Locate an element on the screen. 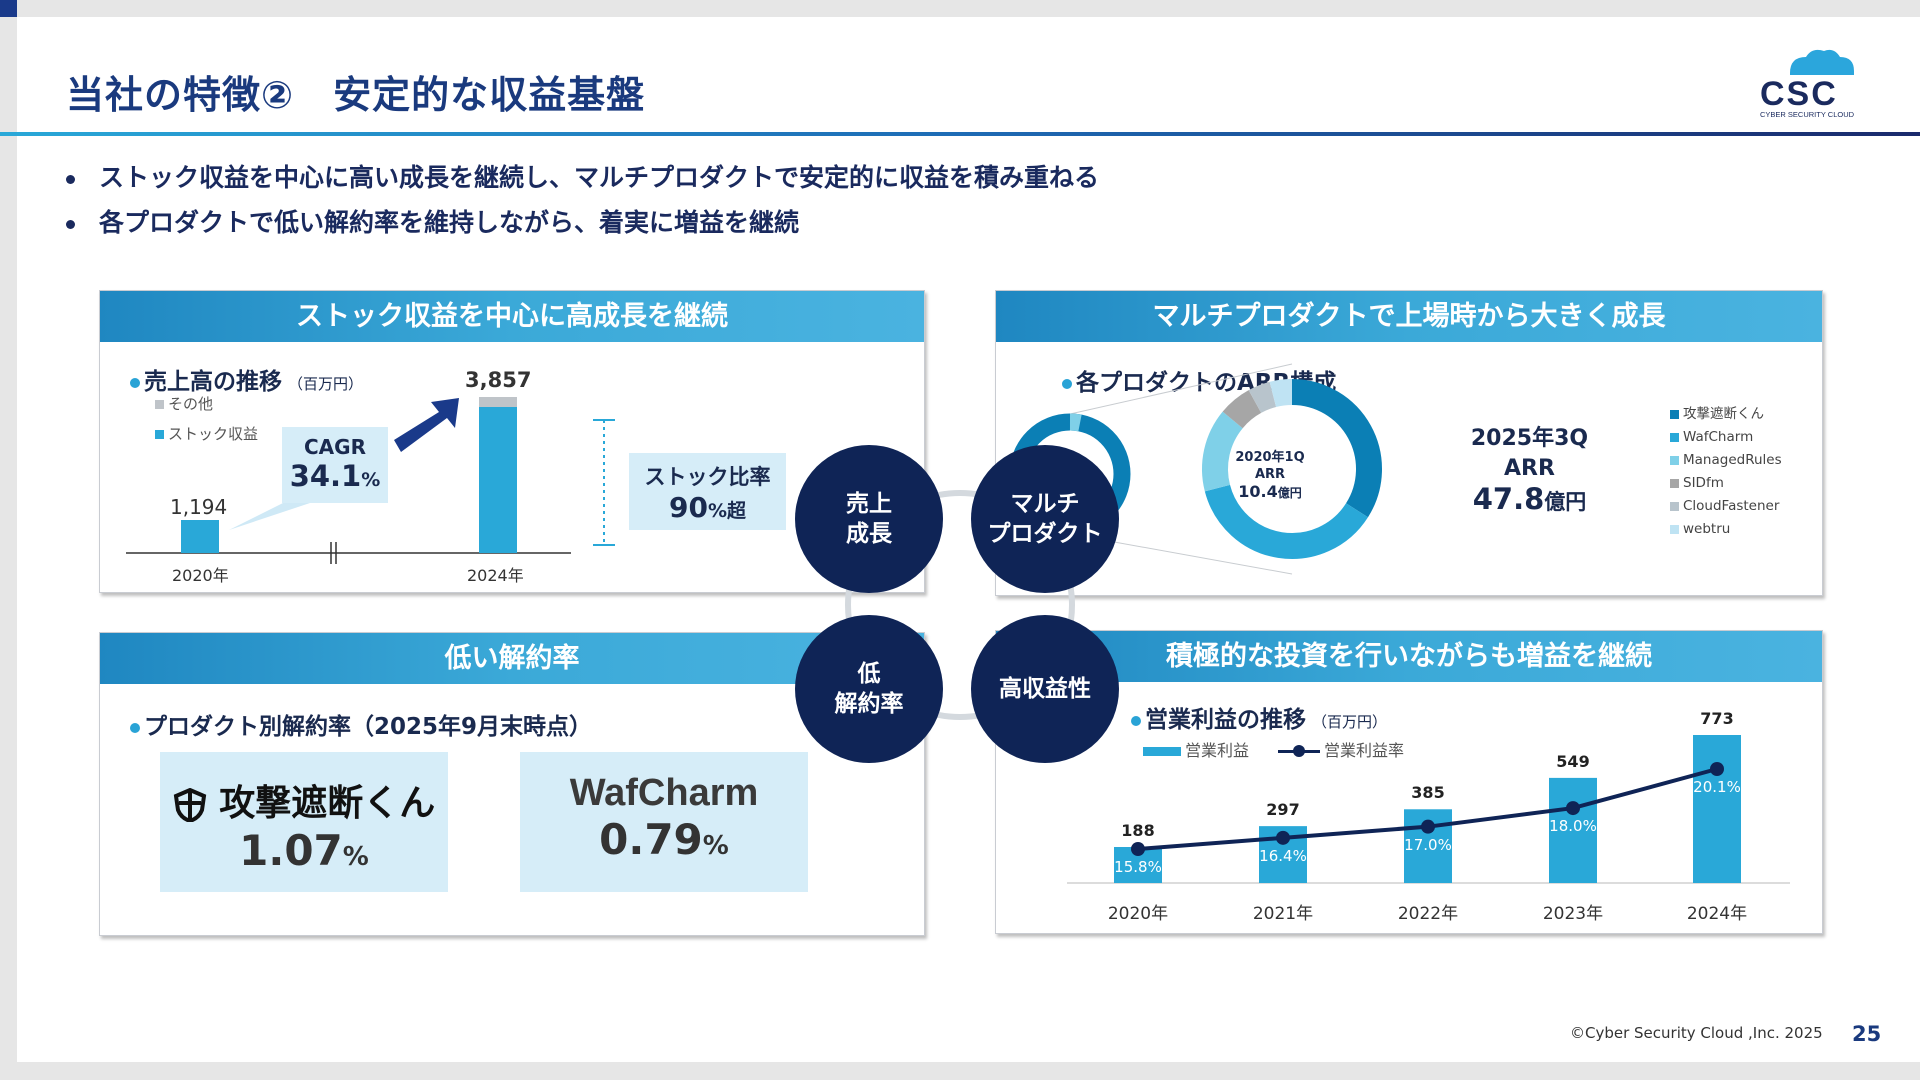  legend-item: CloudFastener is located at coordinates (1726, 506).